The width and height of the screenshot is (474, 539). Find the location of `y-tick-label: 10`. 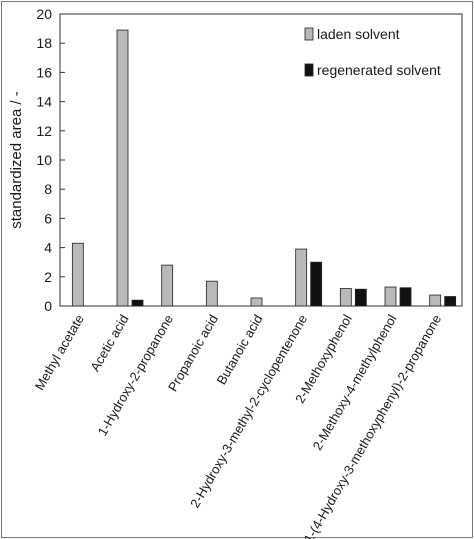

y-tick-label: 10 is located at coordinates (44, 160).